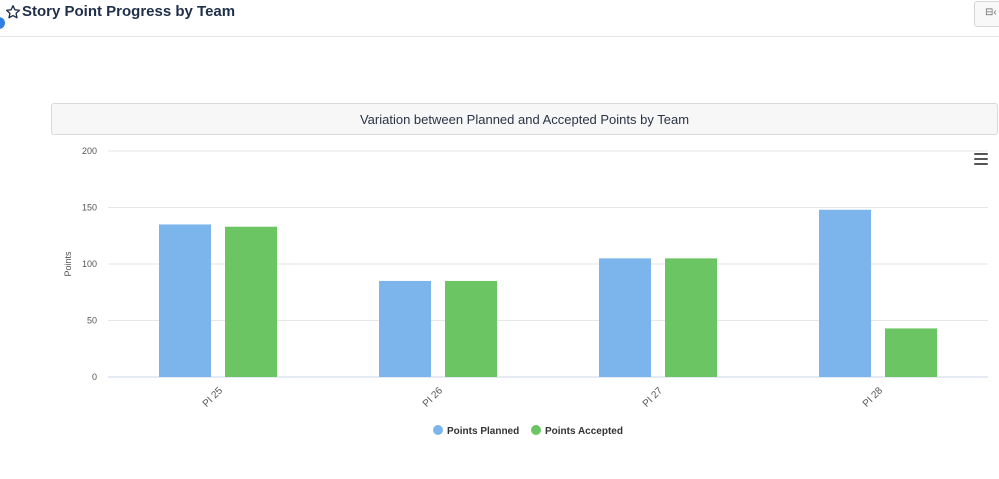 Image resolution: width=999 pixels, height=479 pixels. What do you see at coordinates (981, 159) in the screenshot?
I see `chart-menu-icon` at bounding box center [981, 159].